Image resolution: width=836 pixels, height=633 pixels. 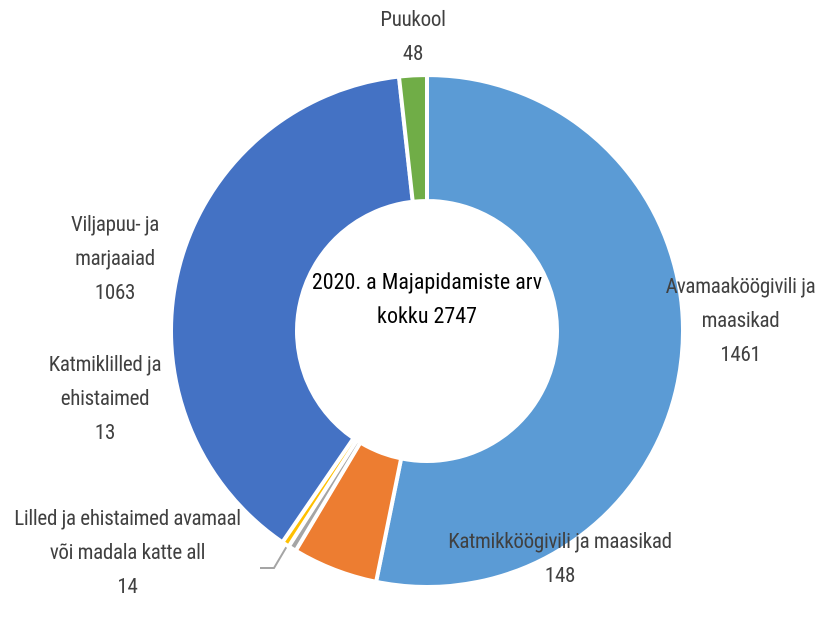 What do you see at coordinates (413, 20) in the screenshot?
I see `category-label: Puukool` at bounding box center [413, 20].